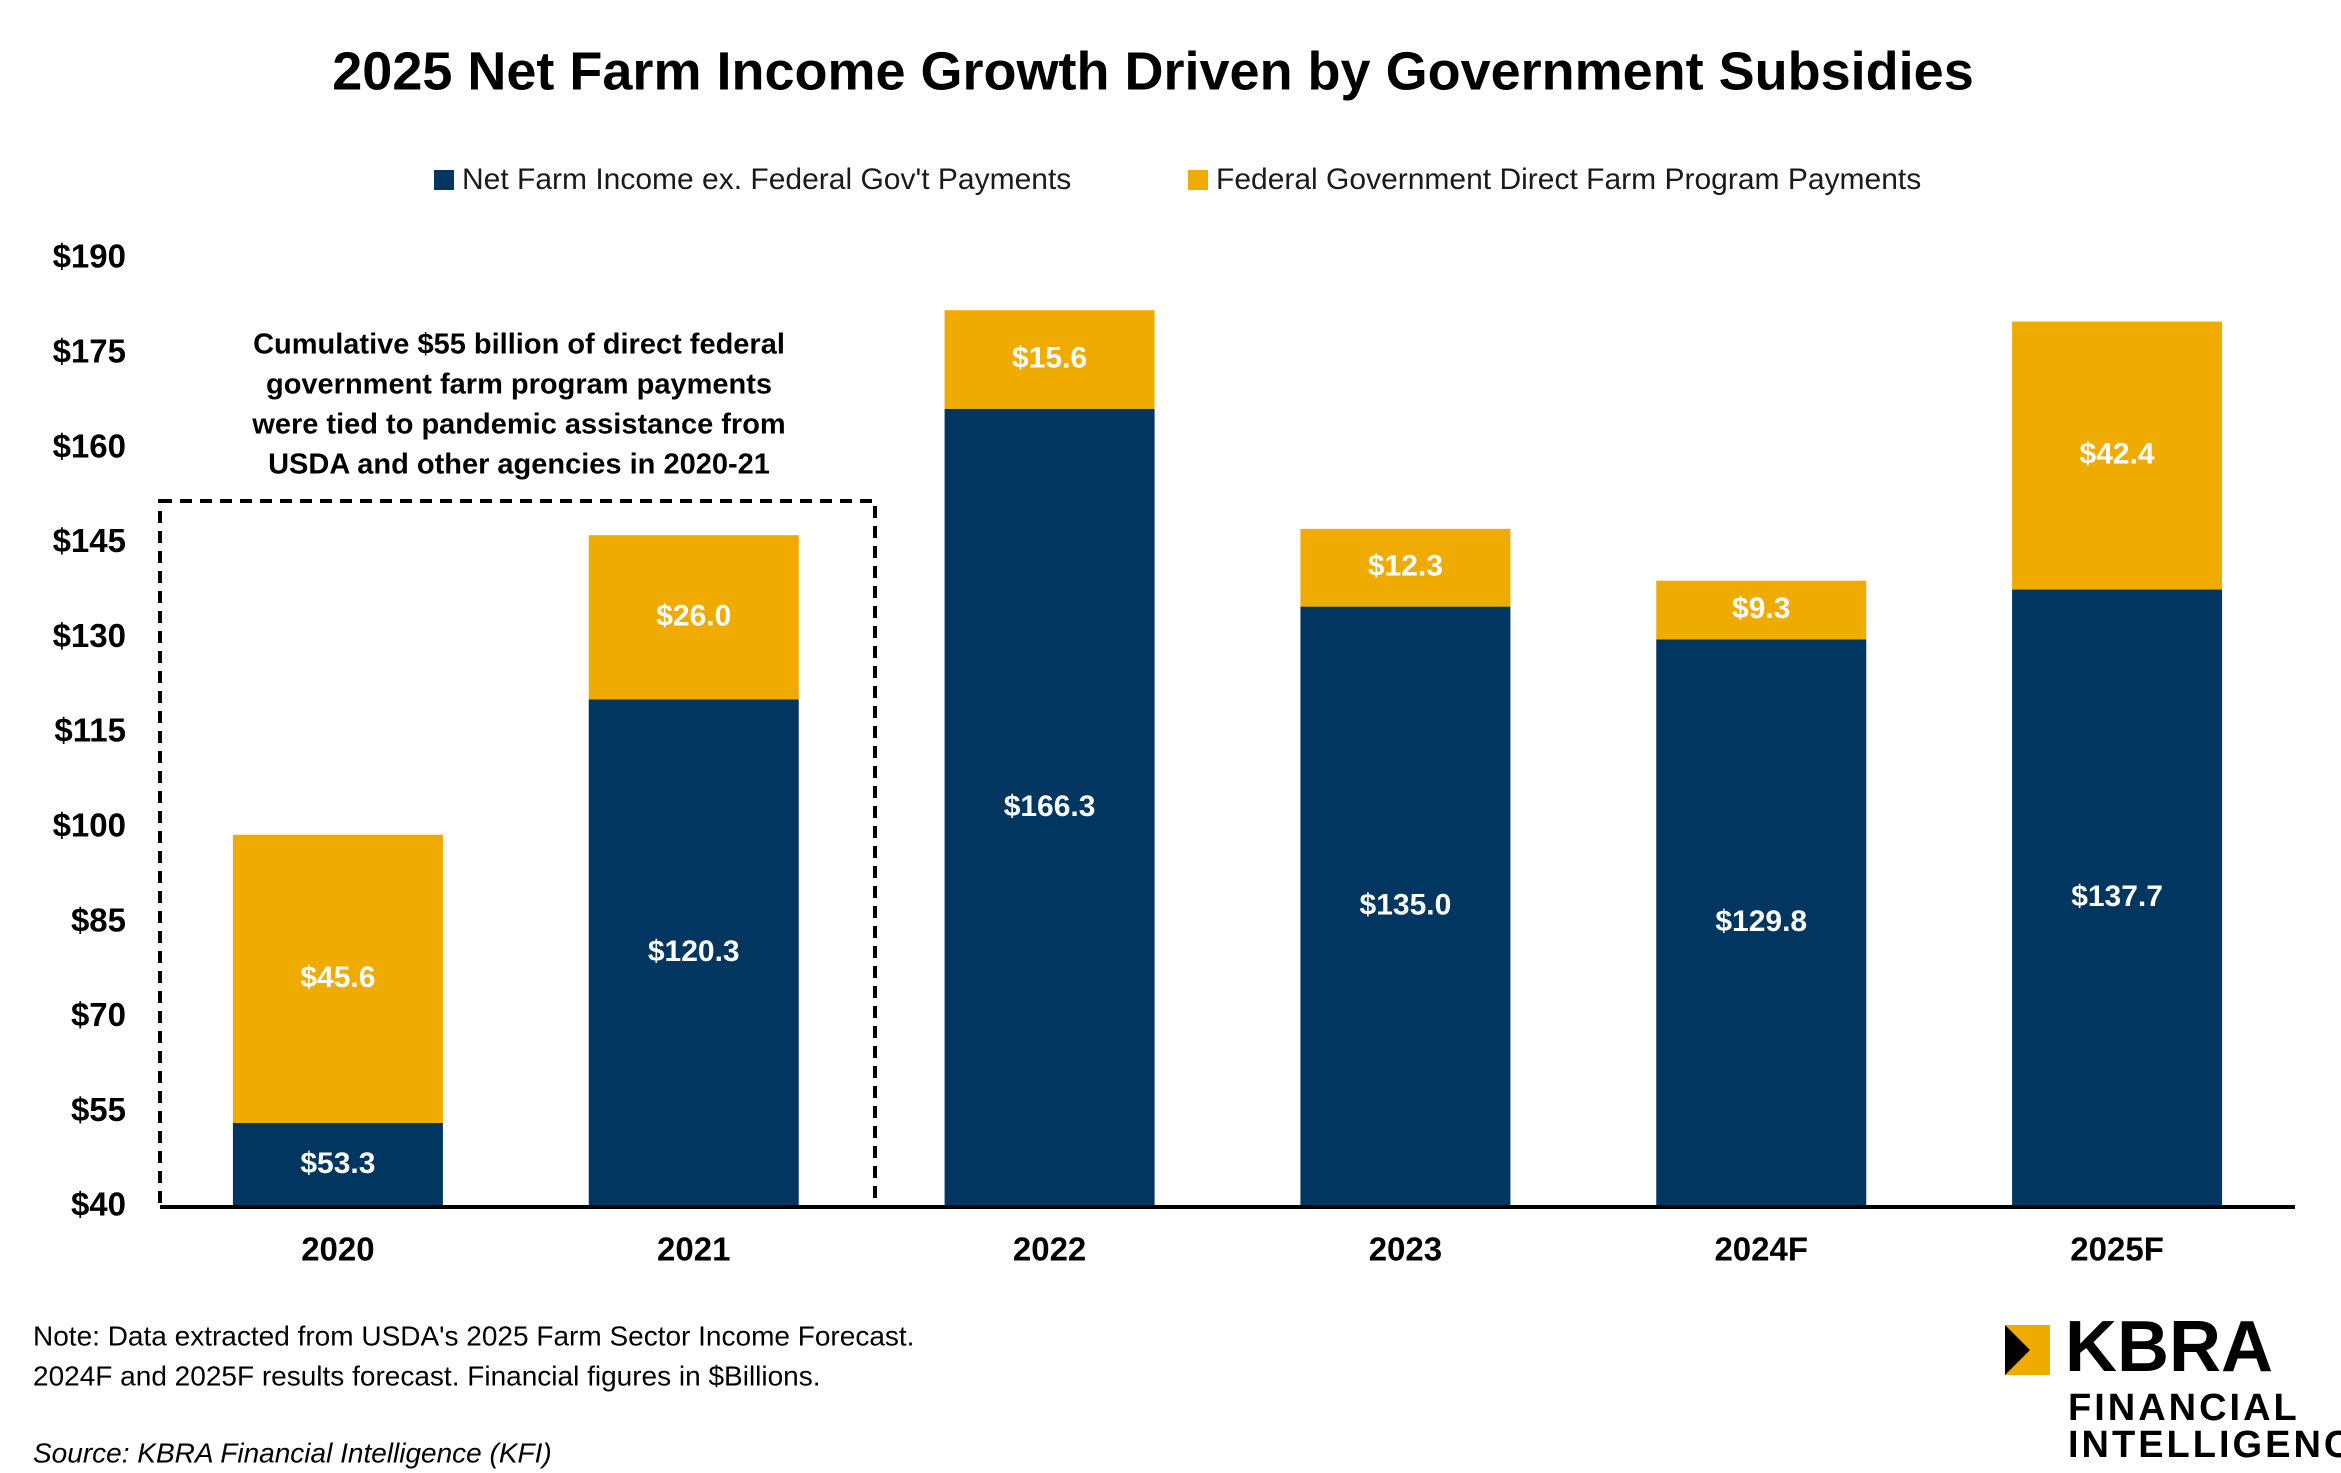  I want to click on logo-text: FINANCIAL, so click(2184, 1408).